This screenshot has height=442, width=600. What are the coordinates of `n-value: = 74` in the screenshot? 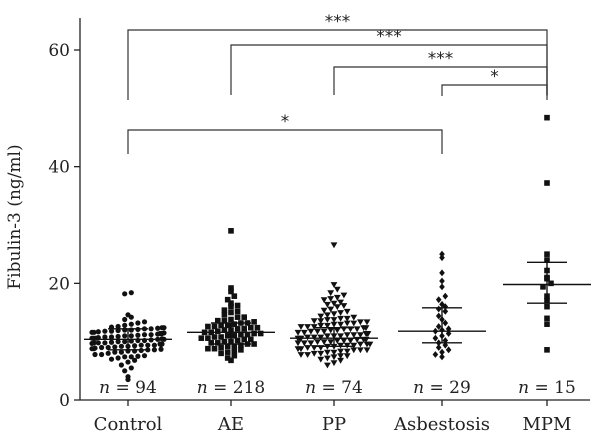 It's located at (339, 388).